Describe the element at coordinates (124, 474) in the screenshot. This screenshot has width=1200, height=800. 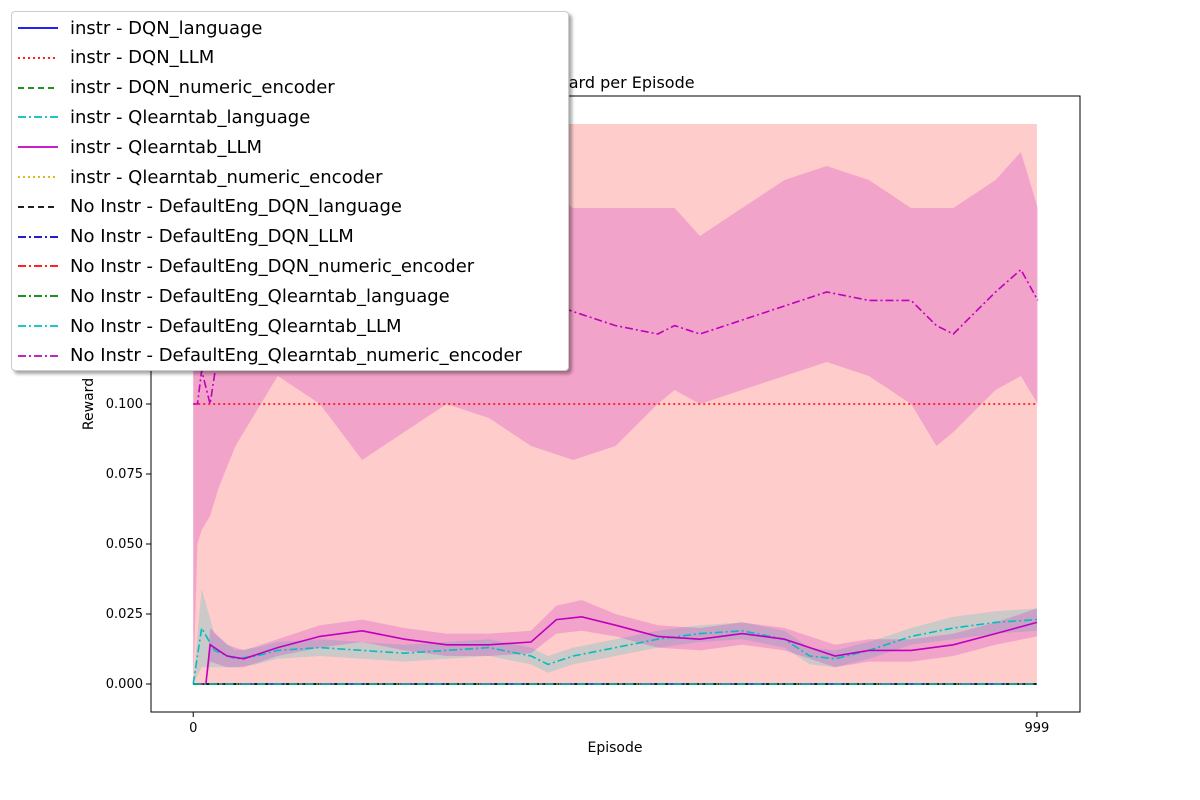
I see `y-tick-label: 0.075` at that location.